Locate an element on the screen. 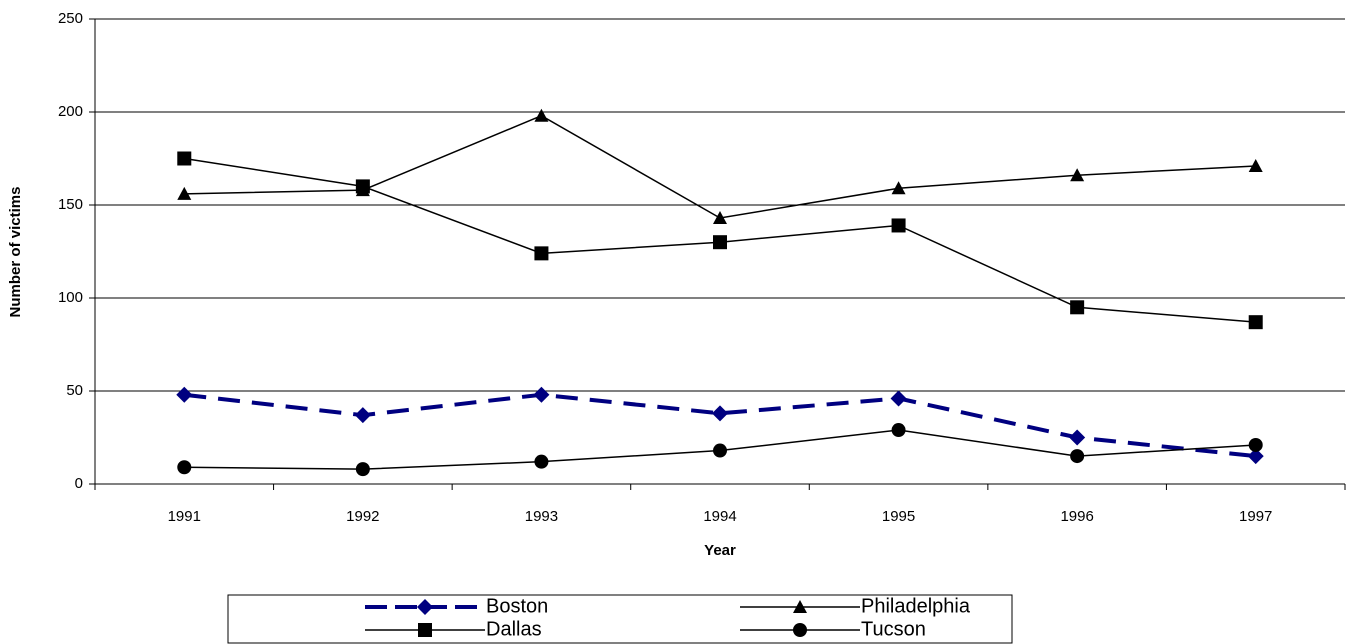  x-tick-label: 1993 is located at coordinates (541, 516).